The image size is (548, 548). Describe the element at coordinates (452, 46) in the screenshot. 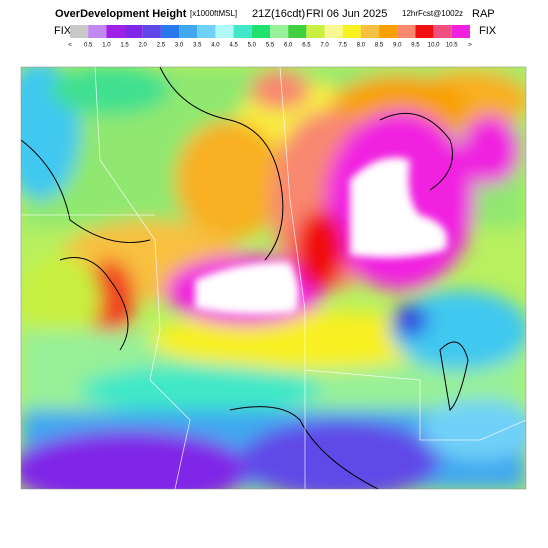

I see `legend-label: 10.5` at that location.